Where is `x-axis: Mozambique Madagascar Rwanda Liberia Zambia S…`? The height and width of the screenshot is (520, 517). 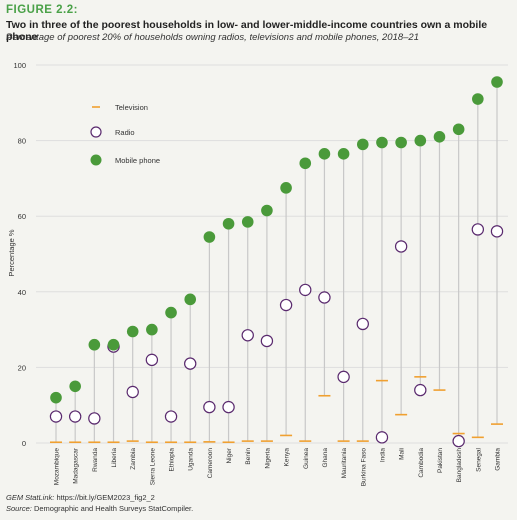
x-axis: Mozambique Madagascar Rwanda Liberia Zambia S… is located at coordinates (278, 466).